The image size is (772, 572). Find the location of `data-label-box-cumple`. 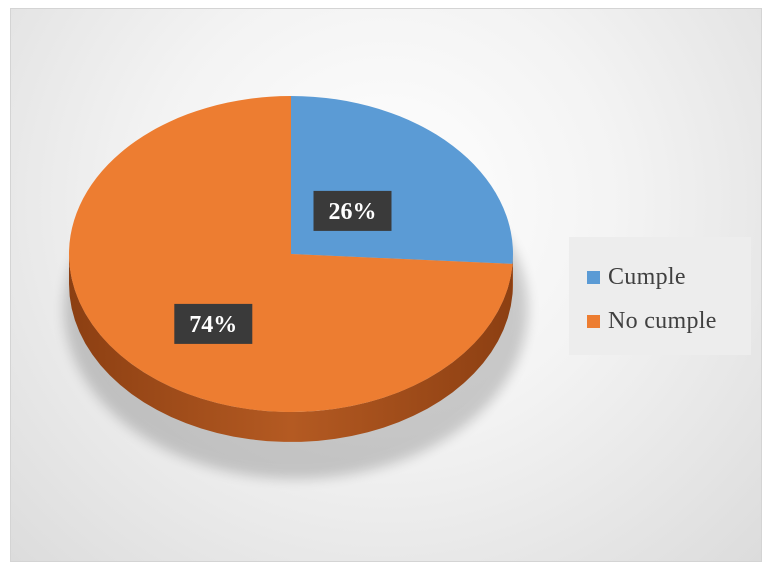

data-label-box-cumple is located at coordinates (352, 210).